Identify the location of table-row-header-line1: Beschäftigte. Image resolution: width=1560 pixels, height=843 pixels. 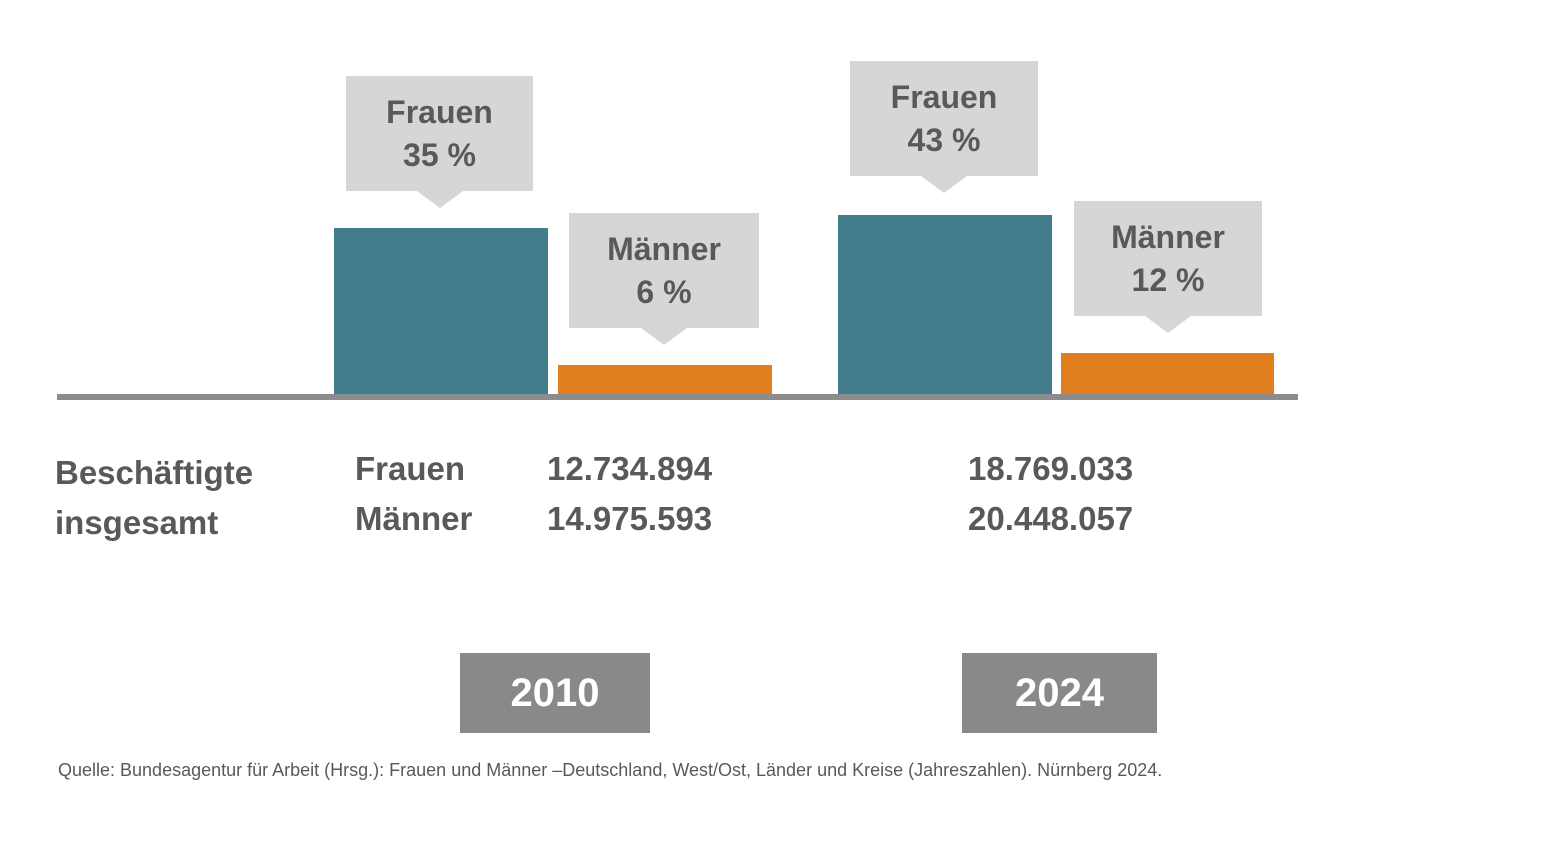
(154, 472).